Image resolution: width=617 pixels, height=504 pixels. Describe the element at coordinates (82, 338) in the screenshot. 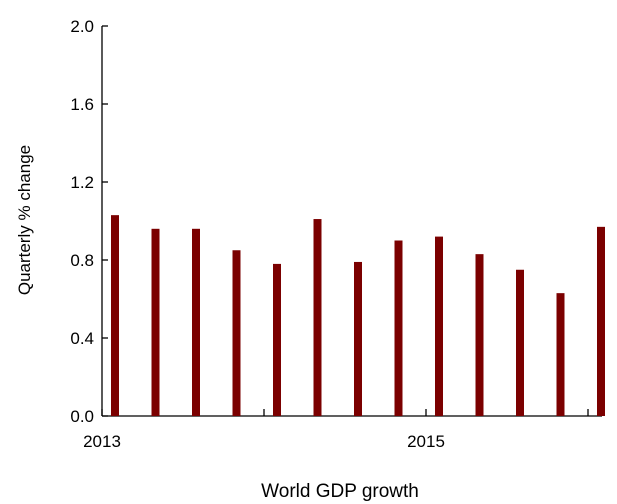

I see `y-tick-label: 0.4` at that location.